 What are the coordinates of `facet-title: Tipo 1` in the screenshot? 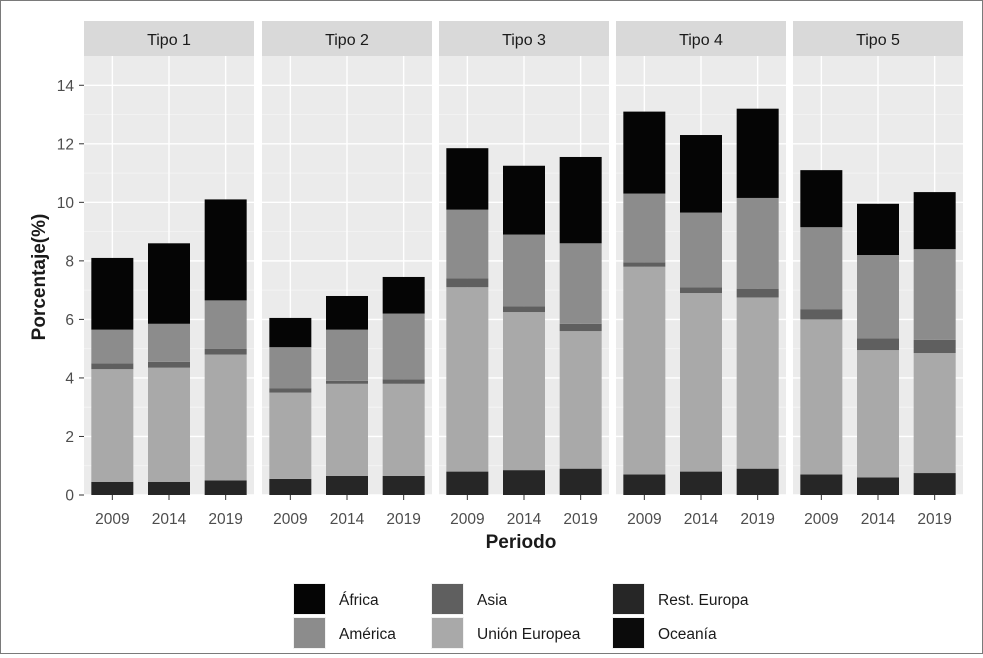 It's located at (169, 40).